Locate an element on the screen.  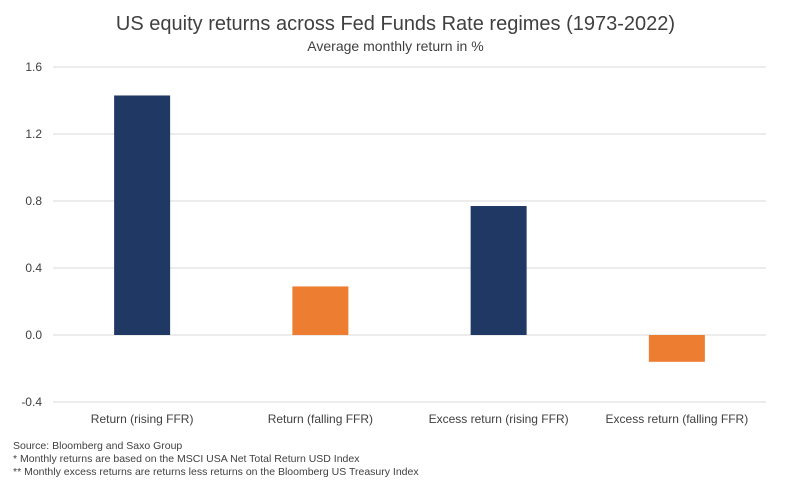
x-category-label: Return (rising FFR) is located at coordinates (142, 419).